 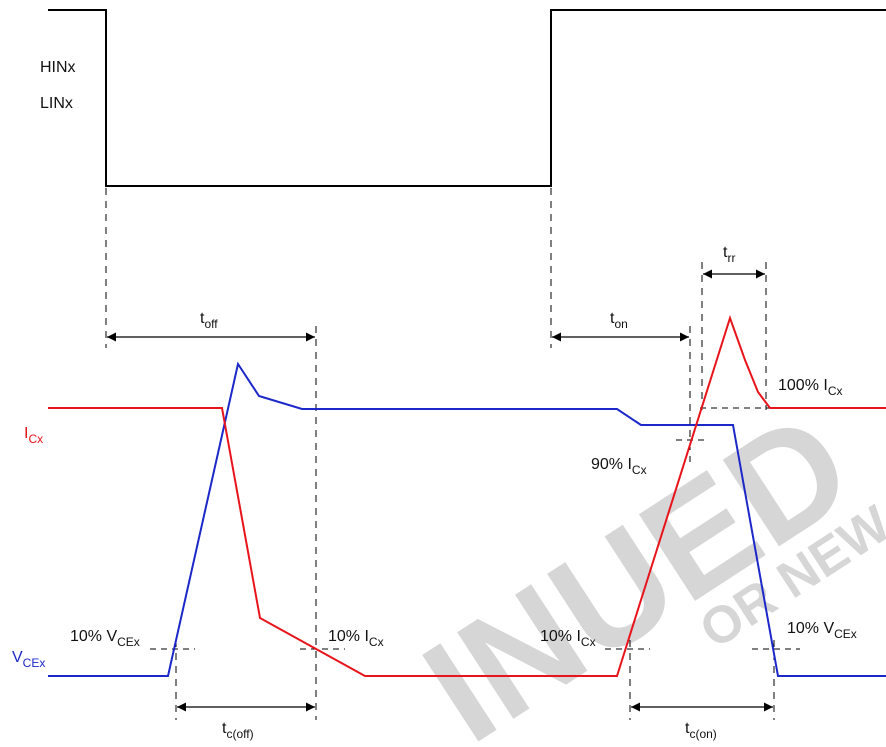 I want to click on tcon-label: tc(on), so click(x=701, y=730).